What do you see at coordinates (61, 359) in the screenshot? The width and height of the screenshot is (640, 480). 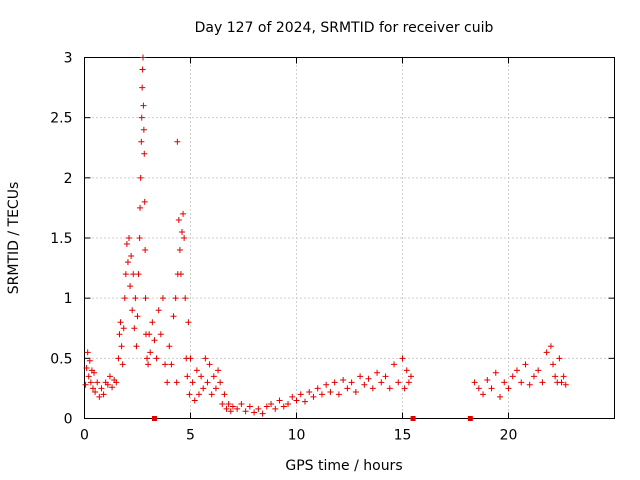 I see `y-tick-label: 0.5` at bounding box center [61, 359].